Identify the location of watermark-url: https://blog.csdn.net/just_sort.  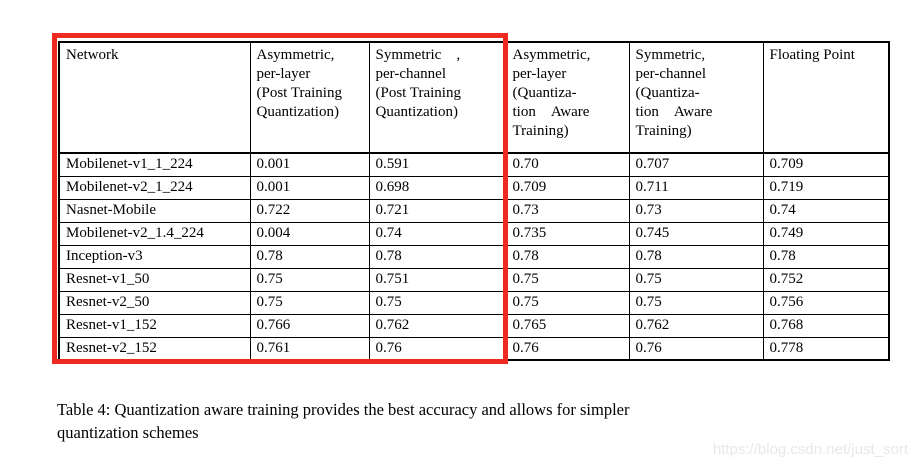
(810, 449).